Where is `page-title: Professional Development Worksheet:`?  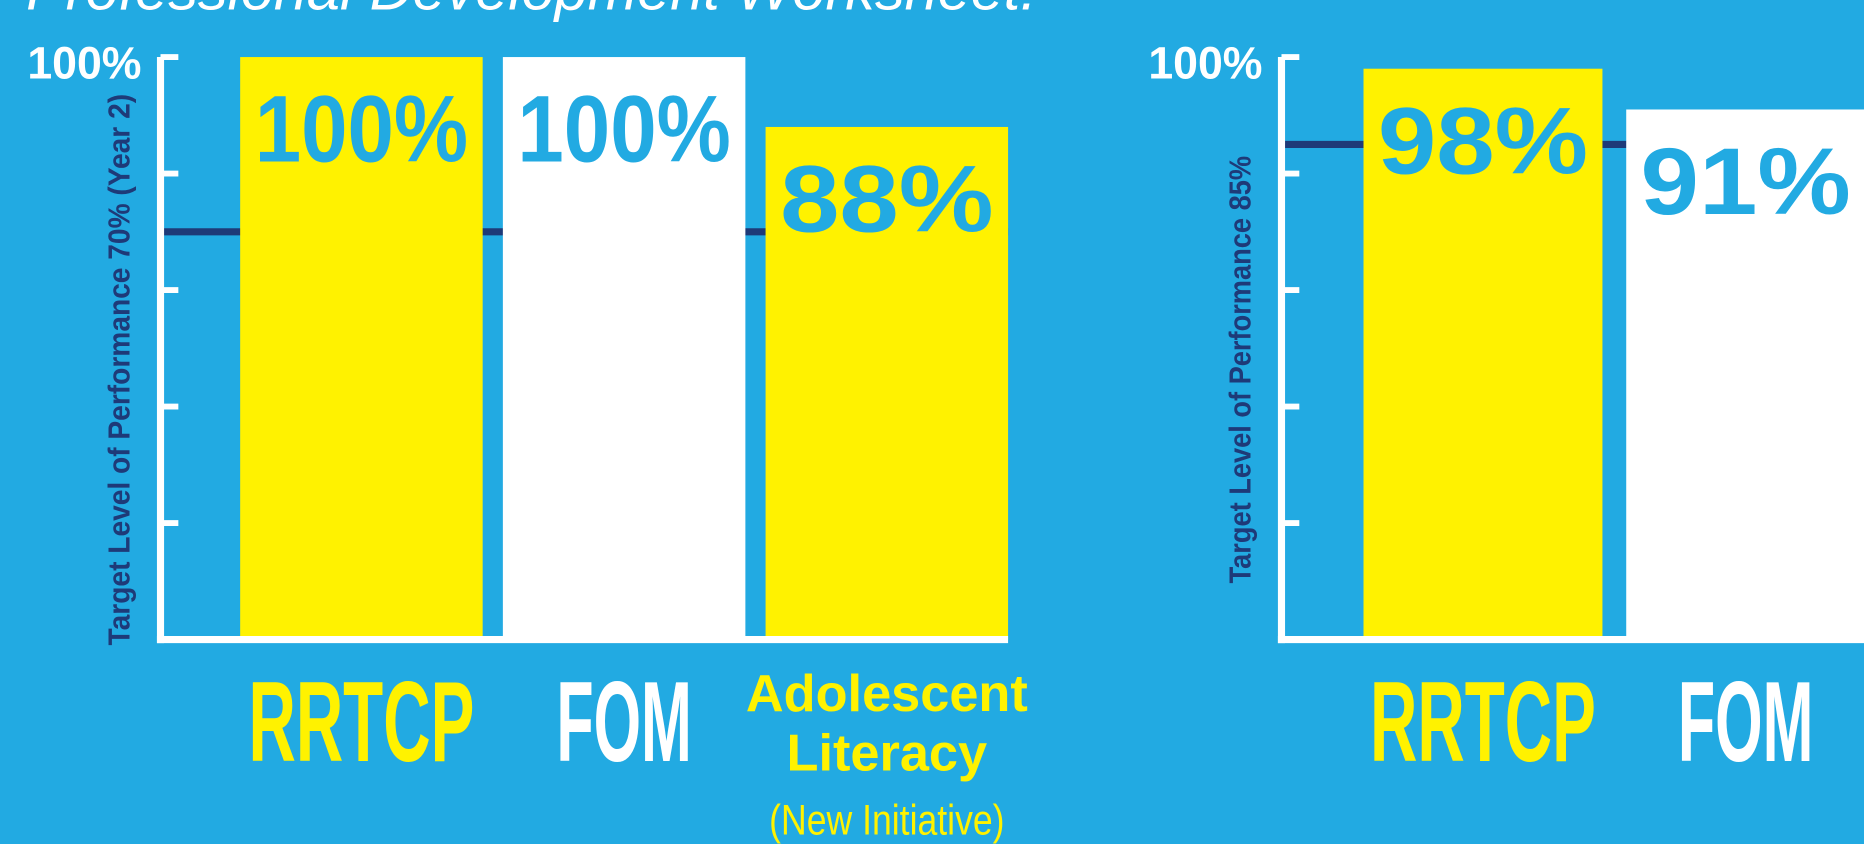 page-title: Professional Development Worksheet: is located at coordinates (531, 11).